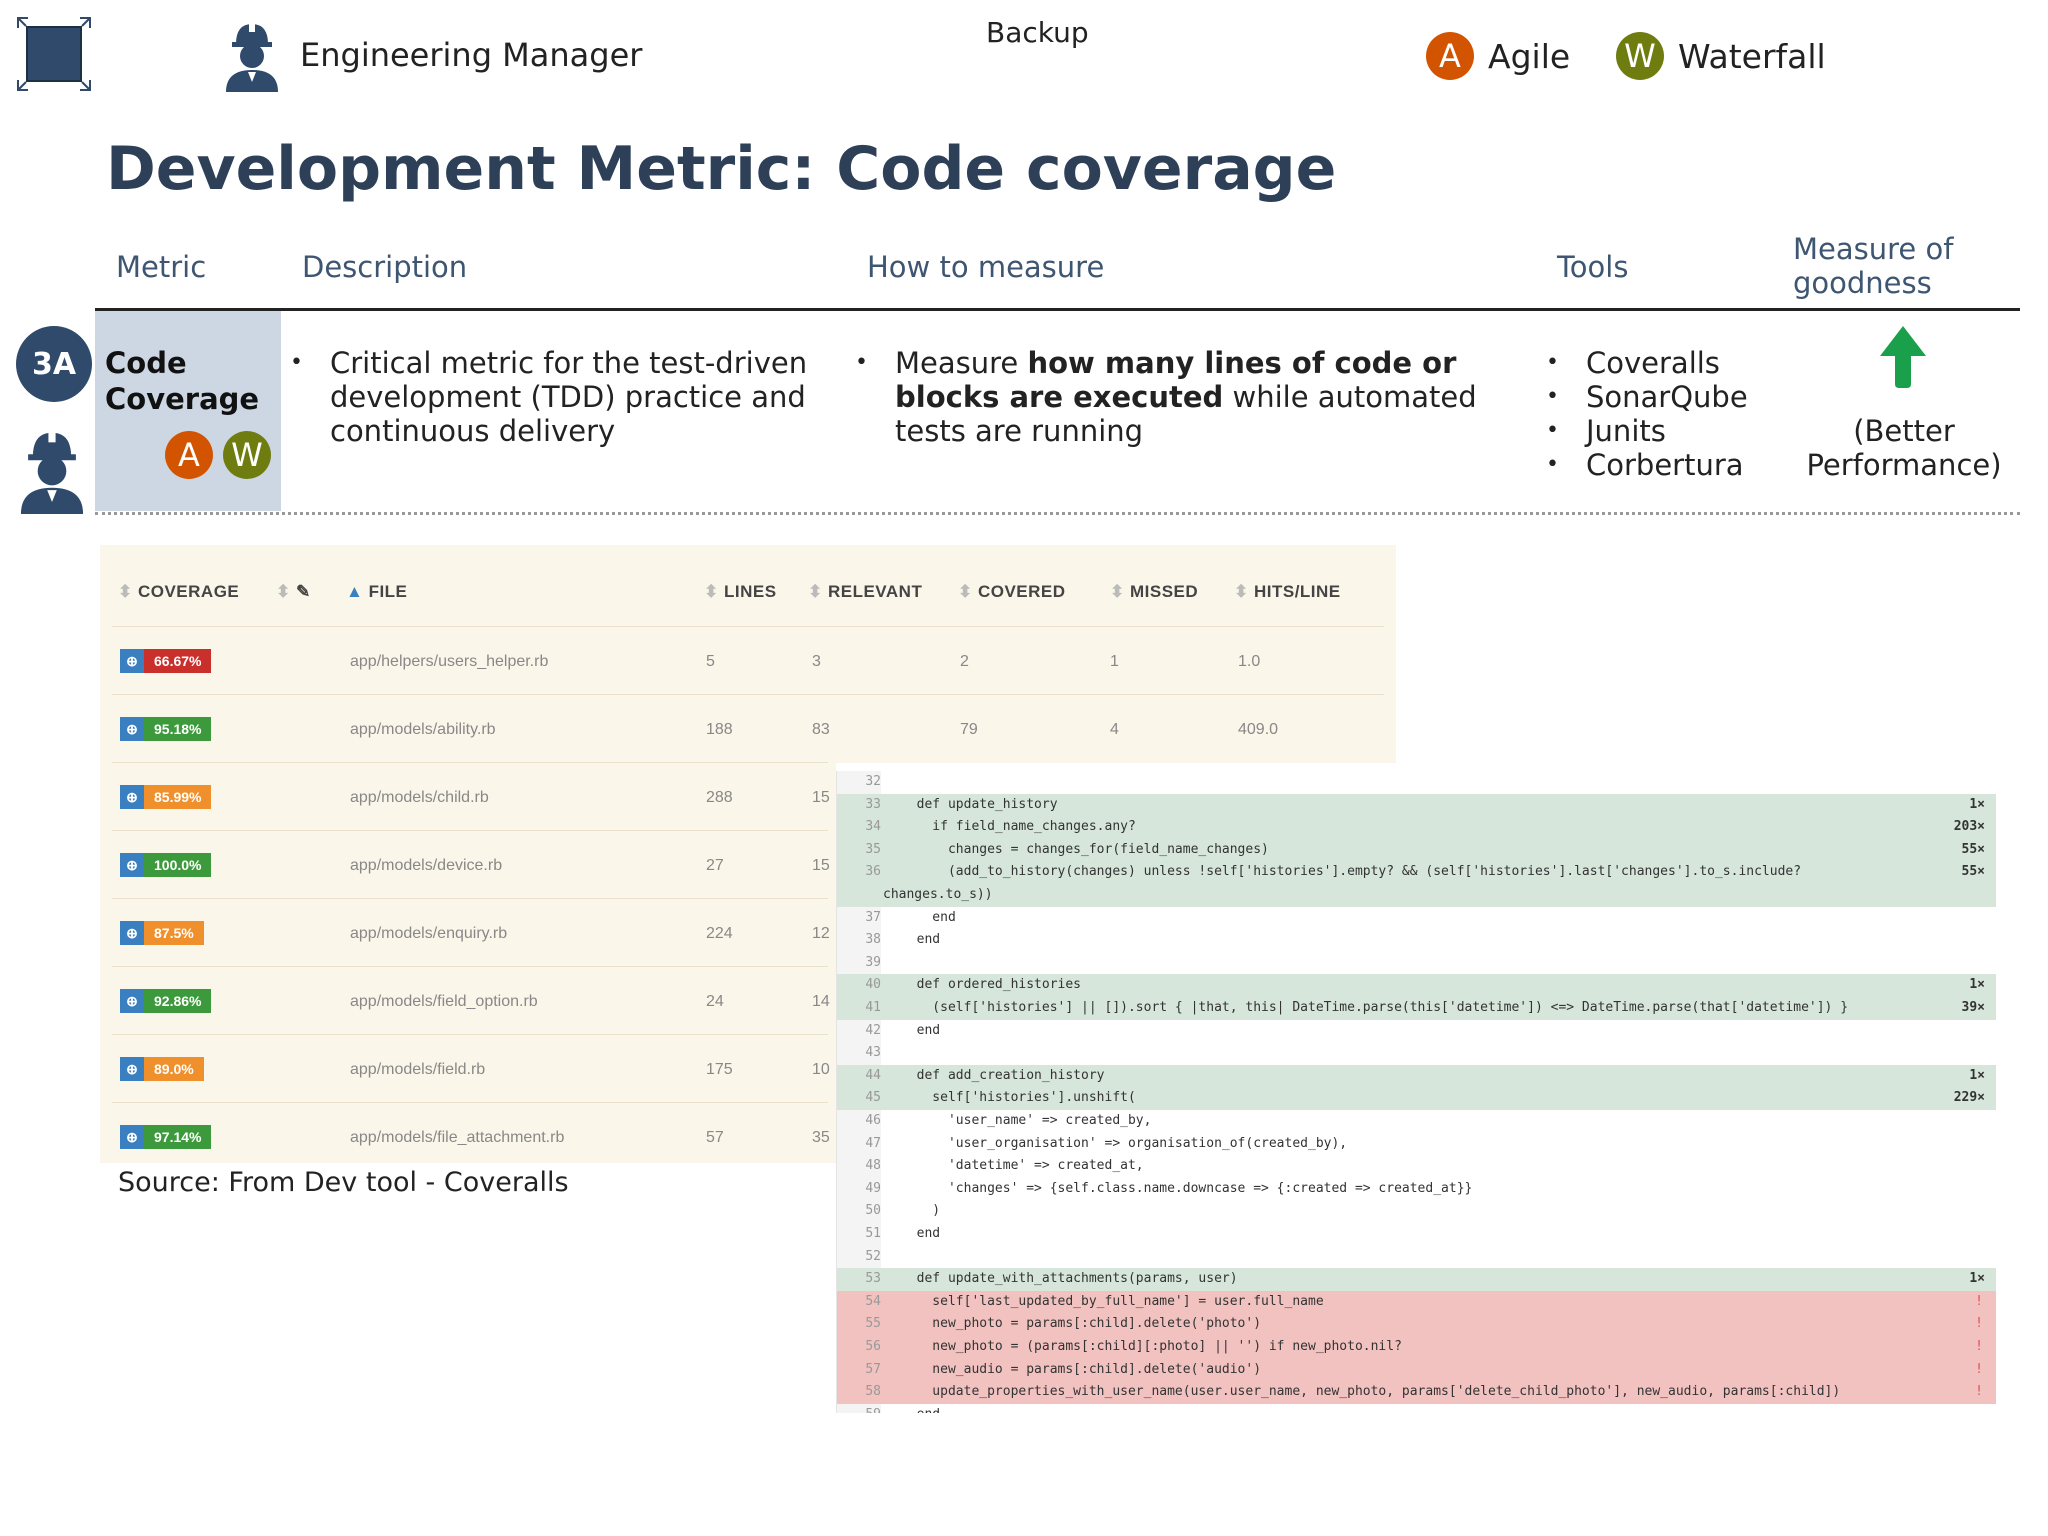 The height and width of the screenshot is (1536, 2048). What do you see at coordinates (1666, 465) in the screenshot?
I see `tool-item: Corbertura` at bounding box center [1666, 465].